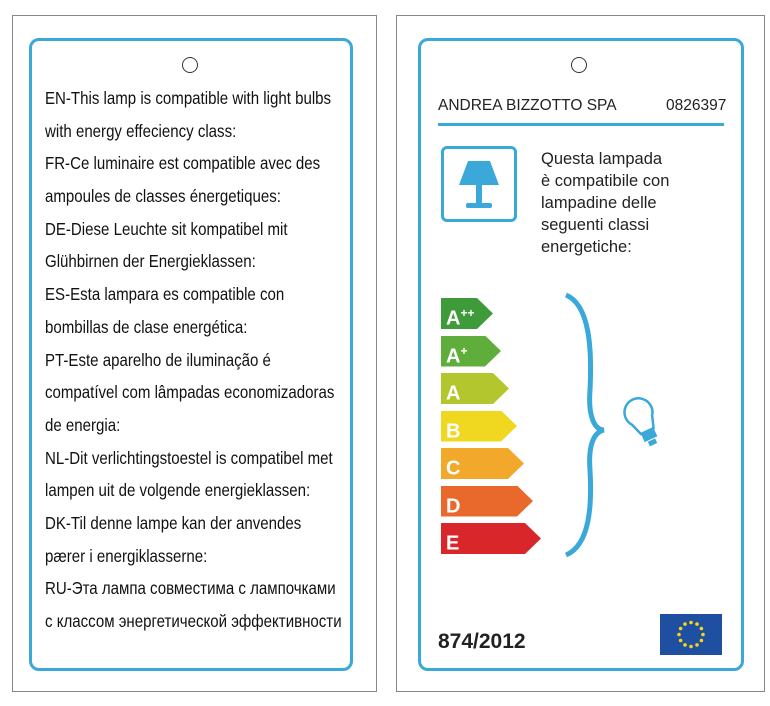 The image size is (770, 706). I want to click on intro-line: energetiche:, so click(586, 247).